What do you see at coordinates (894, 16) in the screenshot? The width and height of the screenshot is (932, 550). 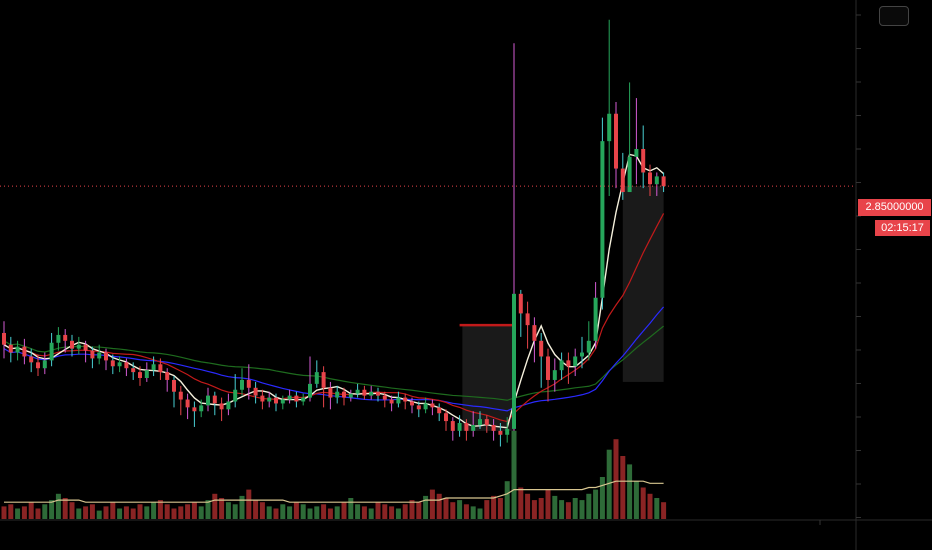 I see `scale-toggle-button` at bounding box center [894, 16].